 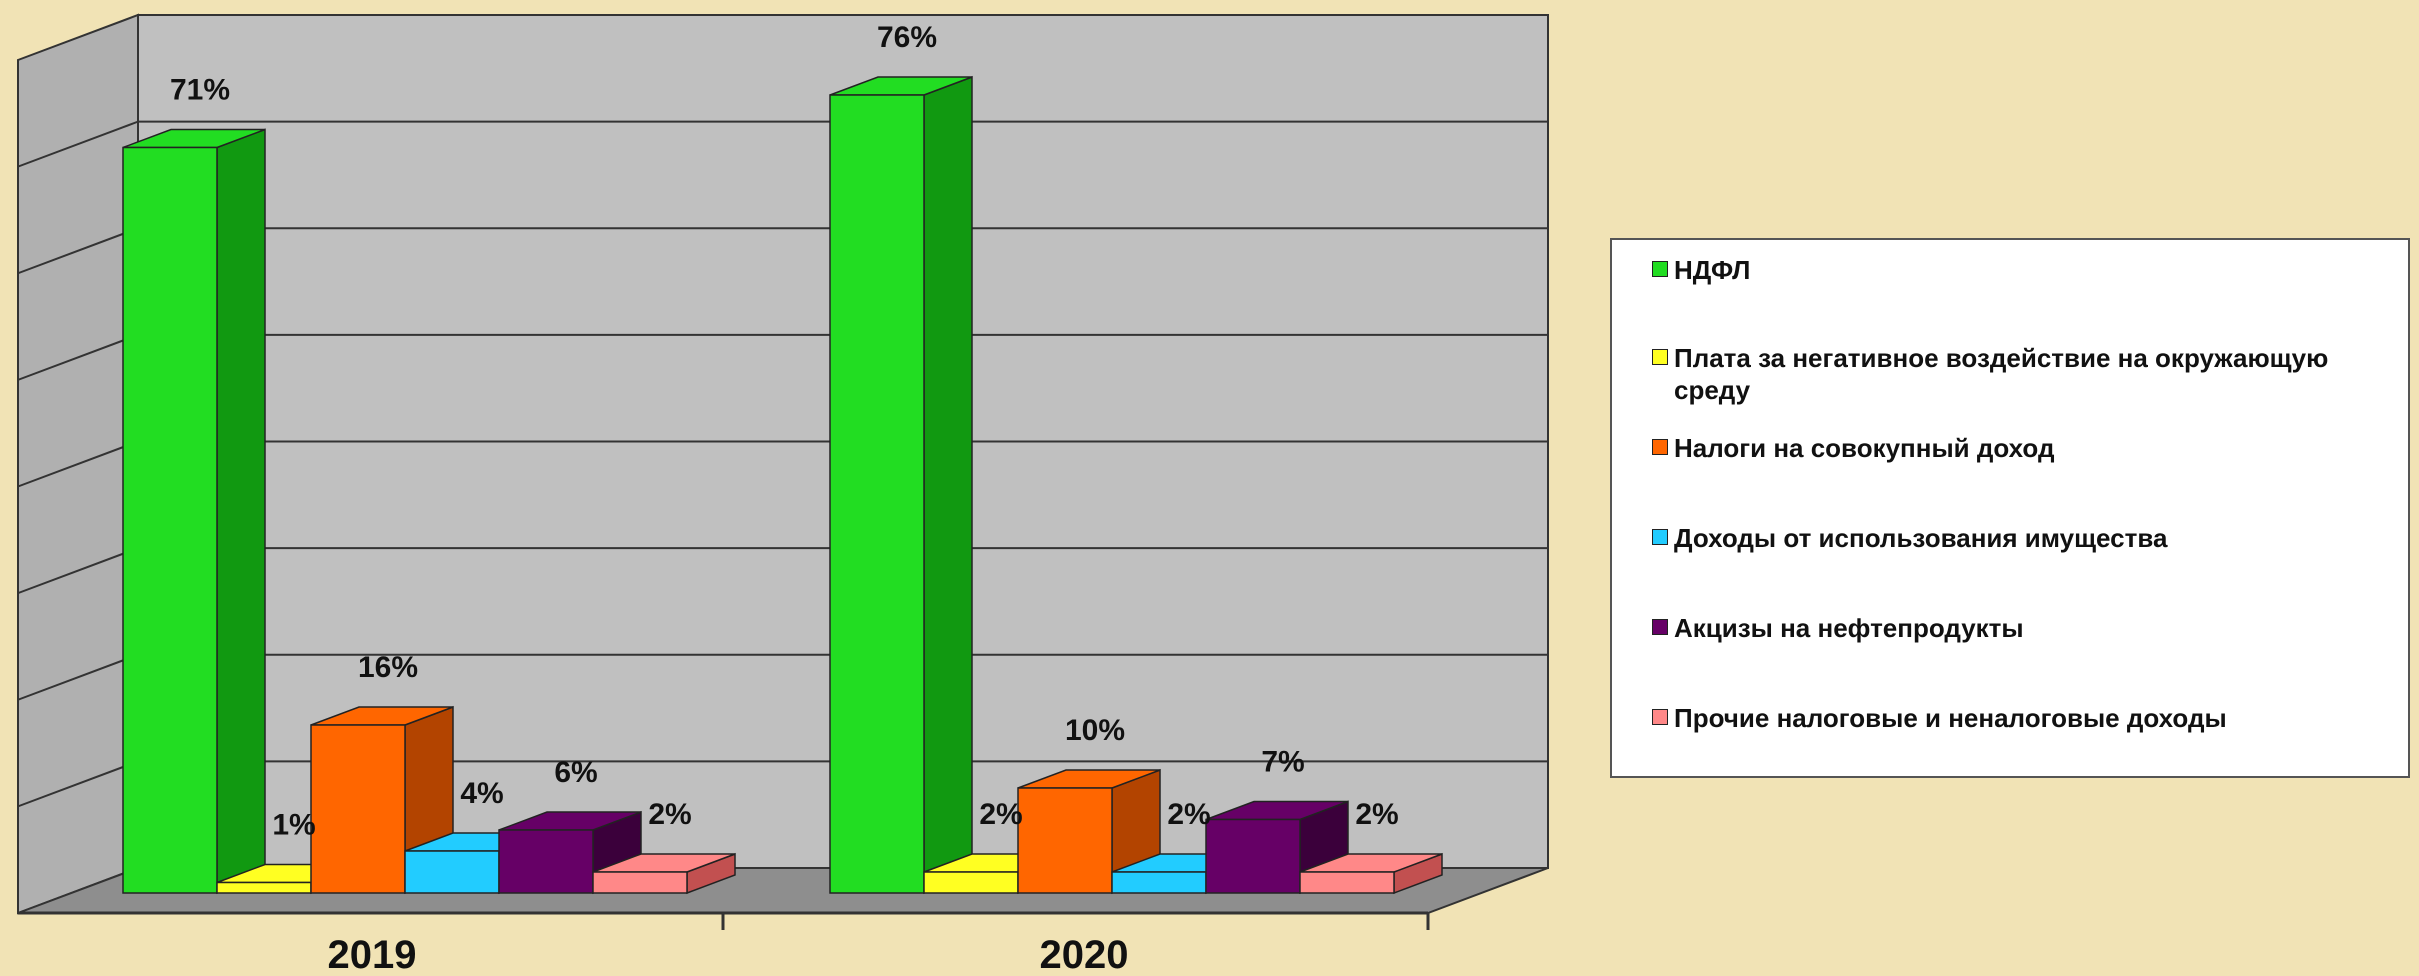 What do you see at coordinates (293, 825) in the screenshot?
I see `data-label: 1%` at bounding box center [293, 825].